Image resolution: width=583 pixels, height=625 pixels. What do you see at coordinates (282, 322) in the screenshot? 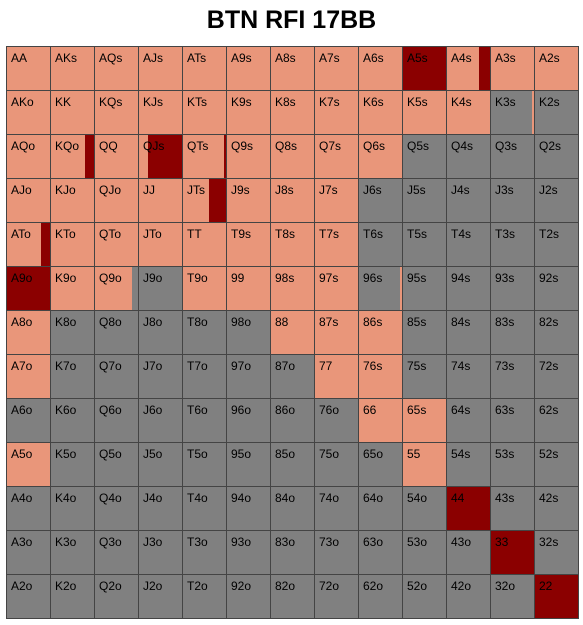
I see `hand-label: 88` at bounding box center [282, 322].